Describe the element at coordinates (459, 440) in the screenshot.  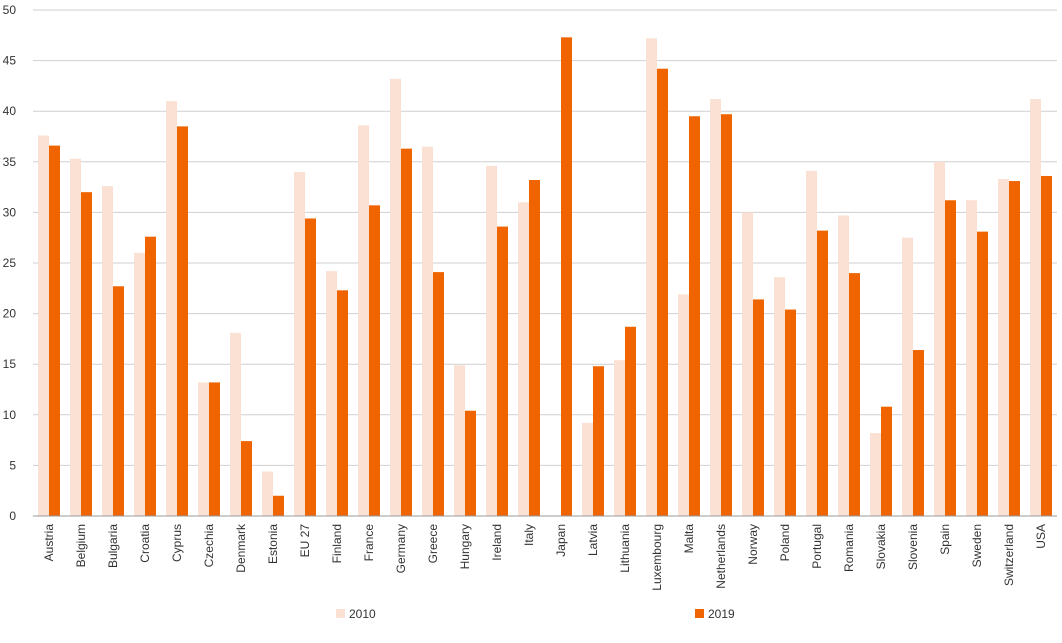
I see `bar-2010-hungary` at that location.